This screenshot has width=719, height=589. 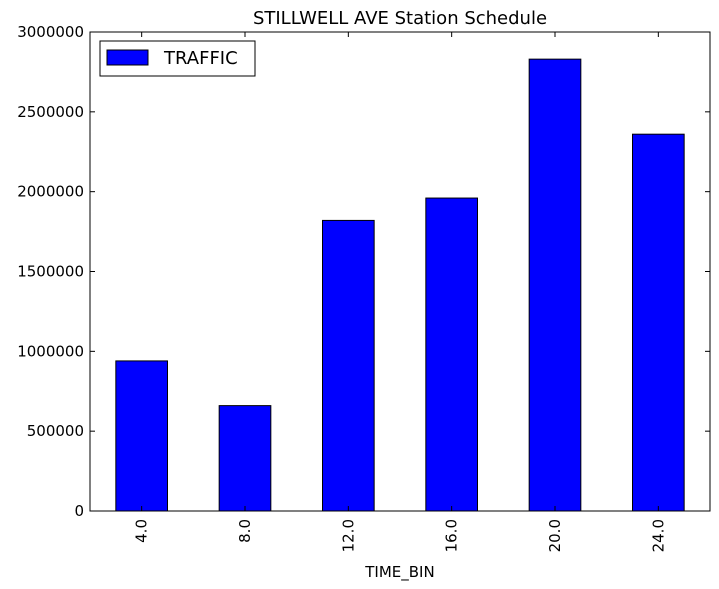 I want to click on y-tick-label: 2000000, so click(x=50, y=192).